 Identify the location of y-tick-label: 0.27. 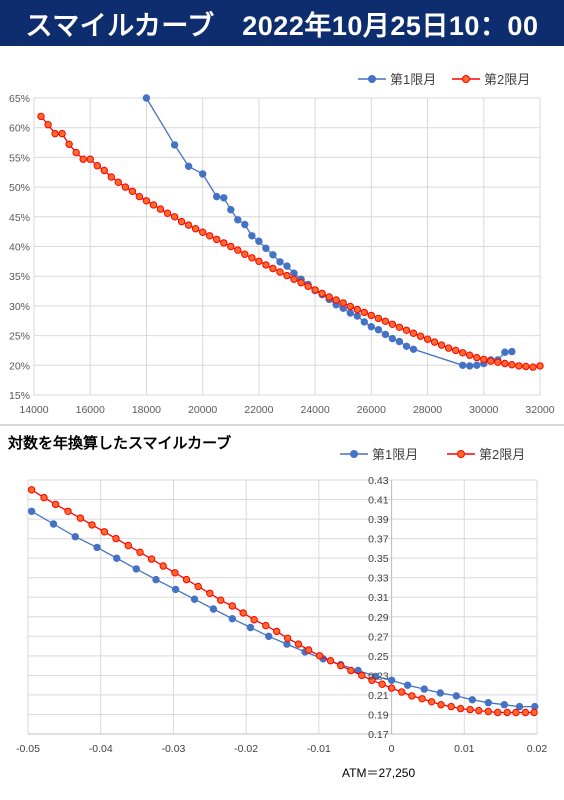
(378, 637).